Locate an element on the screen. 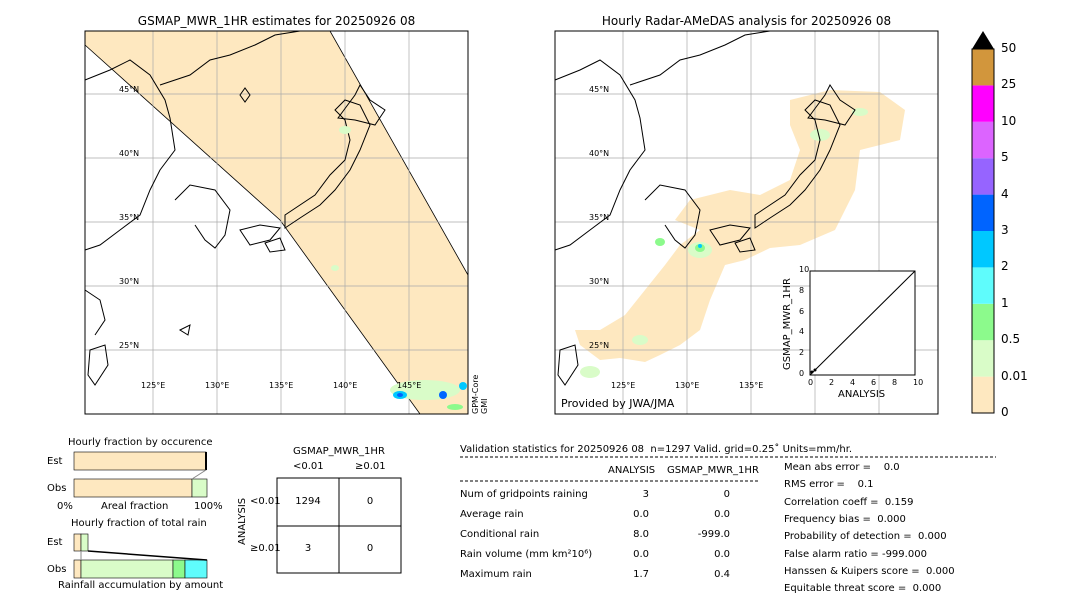 The width and height of the screenshot is (1080, 612). contingency-grid is located at coordinates (339, 525).